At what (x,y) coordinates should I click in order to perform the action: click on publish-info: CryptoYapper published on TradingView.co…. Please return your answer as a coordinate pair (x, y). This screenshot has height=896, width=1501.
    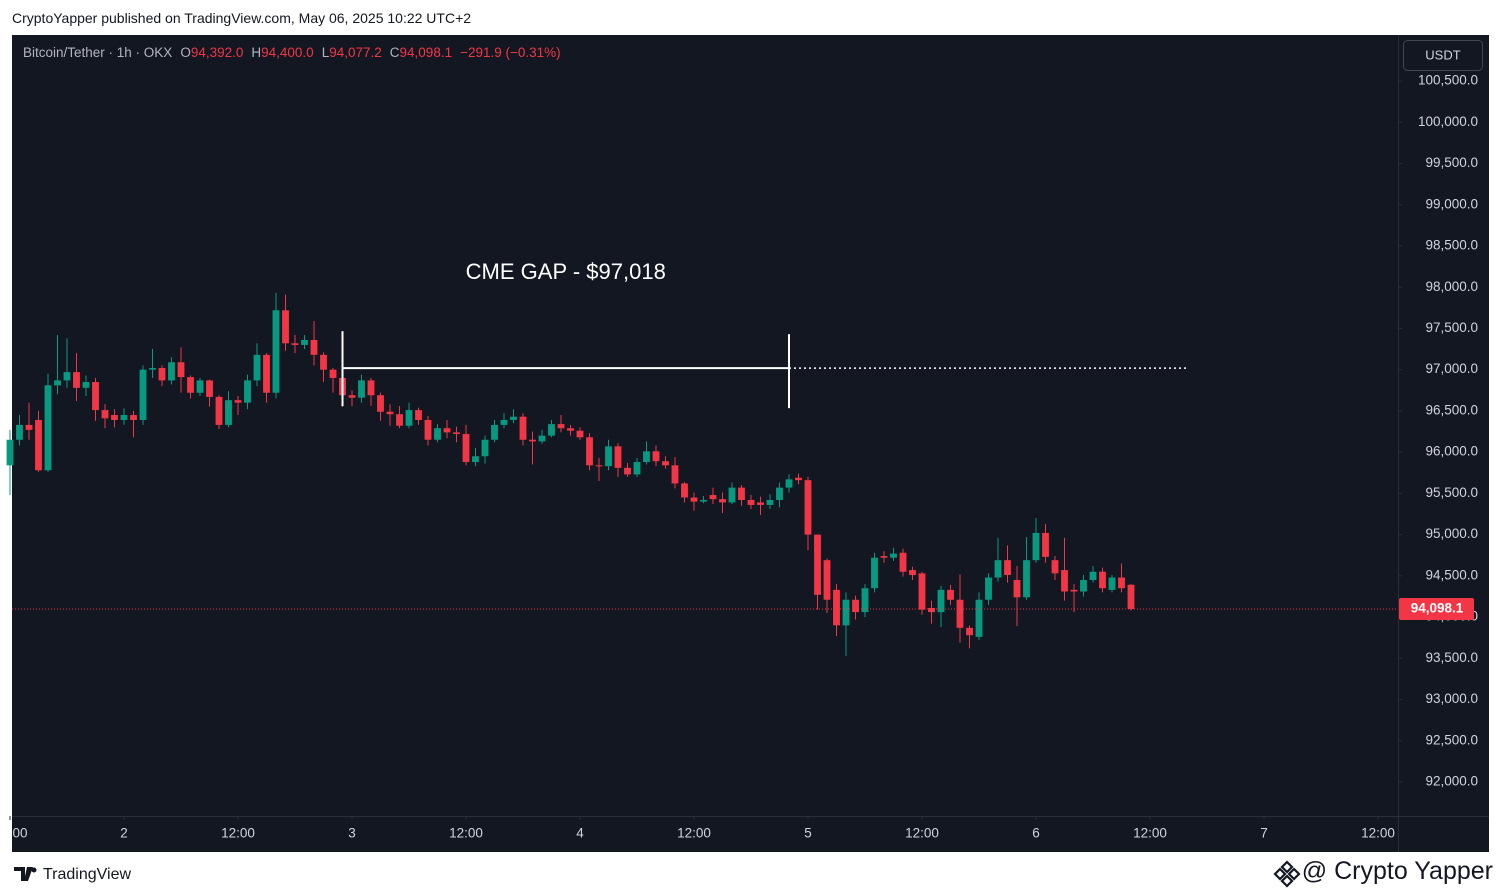
    Looking at the image, I should click on (242, 18).